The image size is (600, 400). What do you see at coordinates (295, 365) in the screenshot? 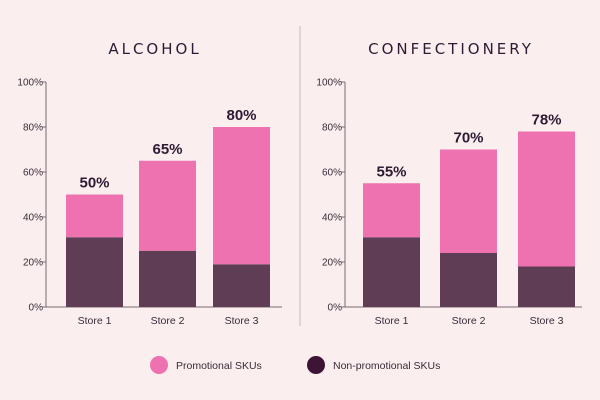
I see `legend: Promotional SKUs Non-promotional SKUs` at bounding box center [295, 365].